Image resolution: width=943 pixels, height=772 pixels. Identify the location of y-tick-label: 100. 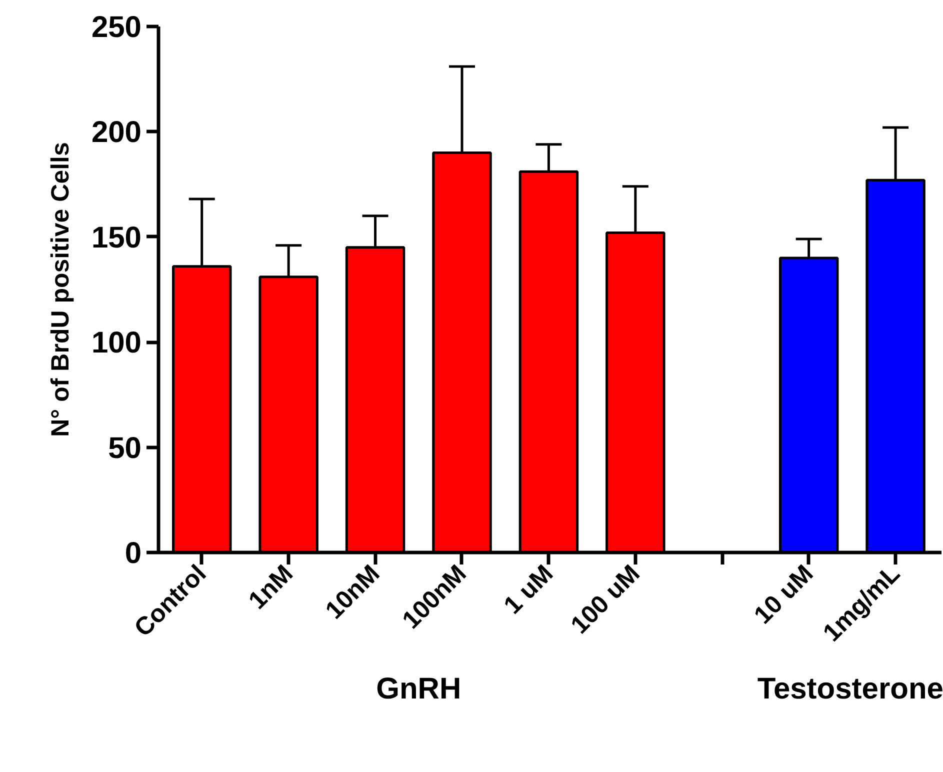
(116, 343).